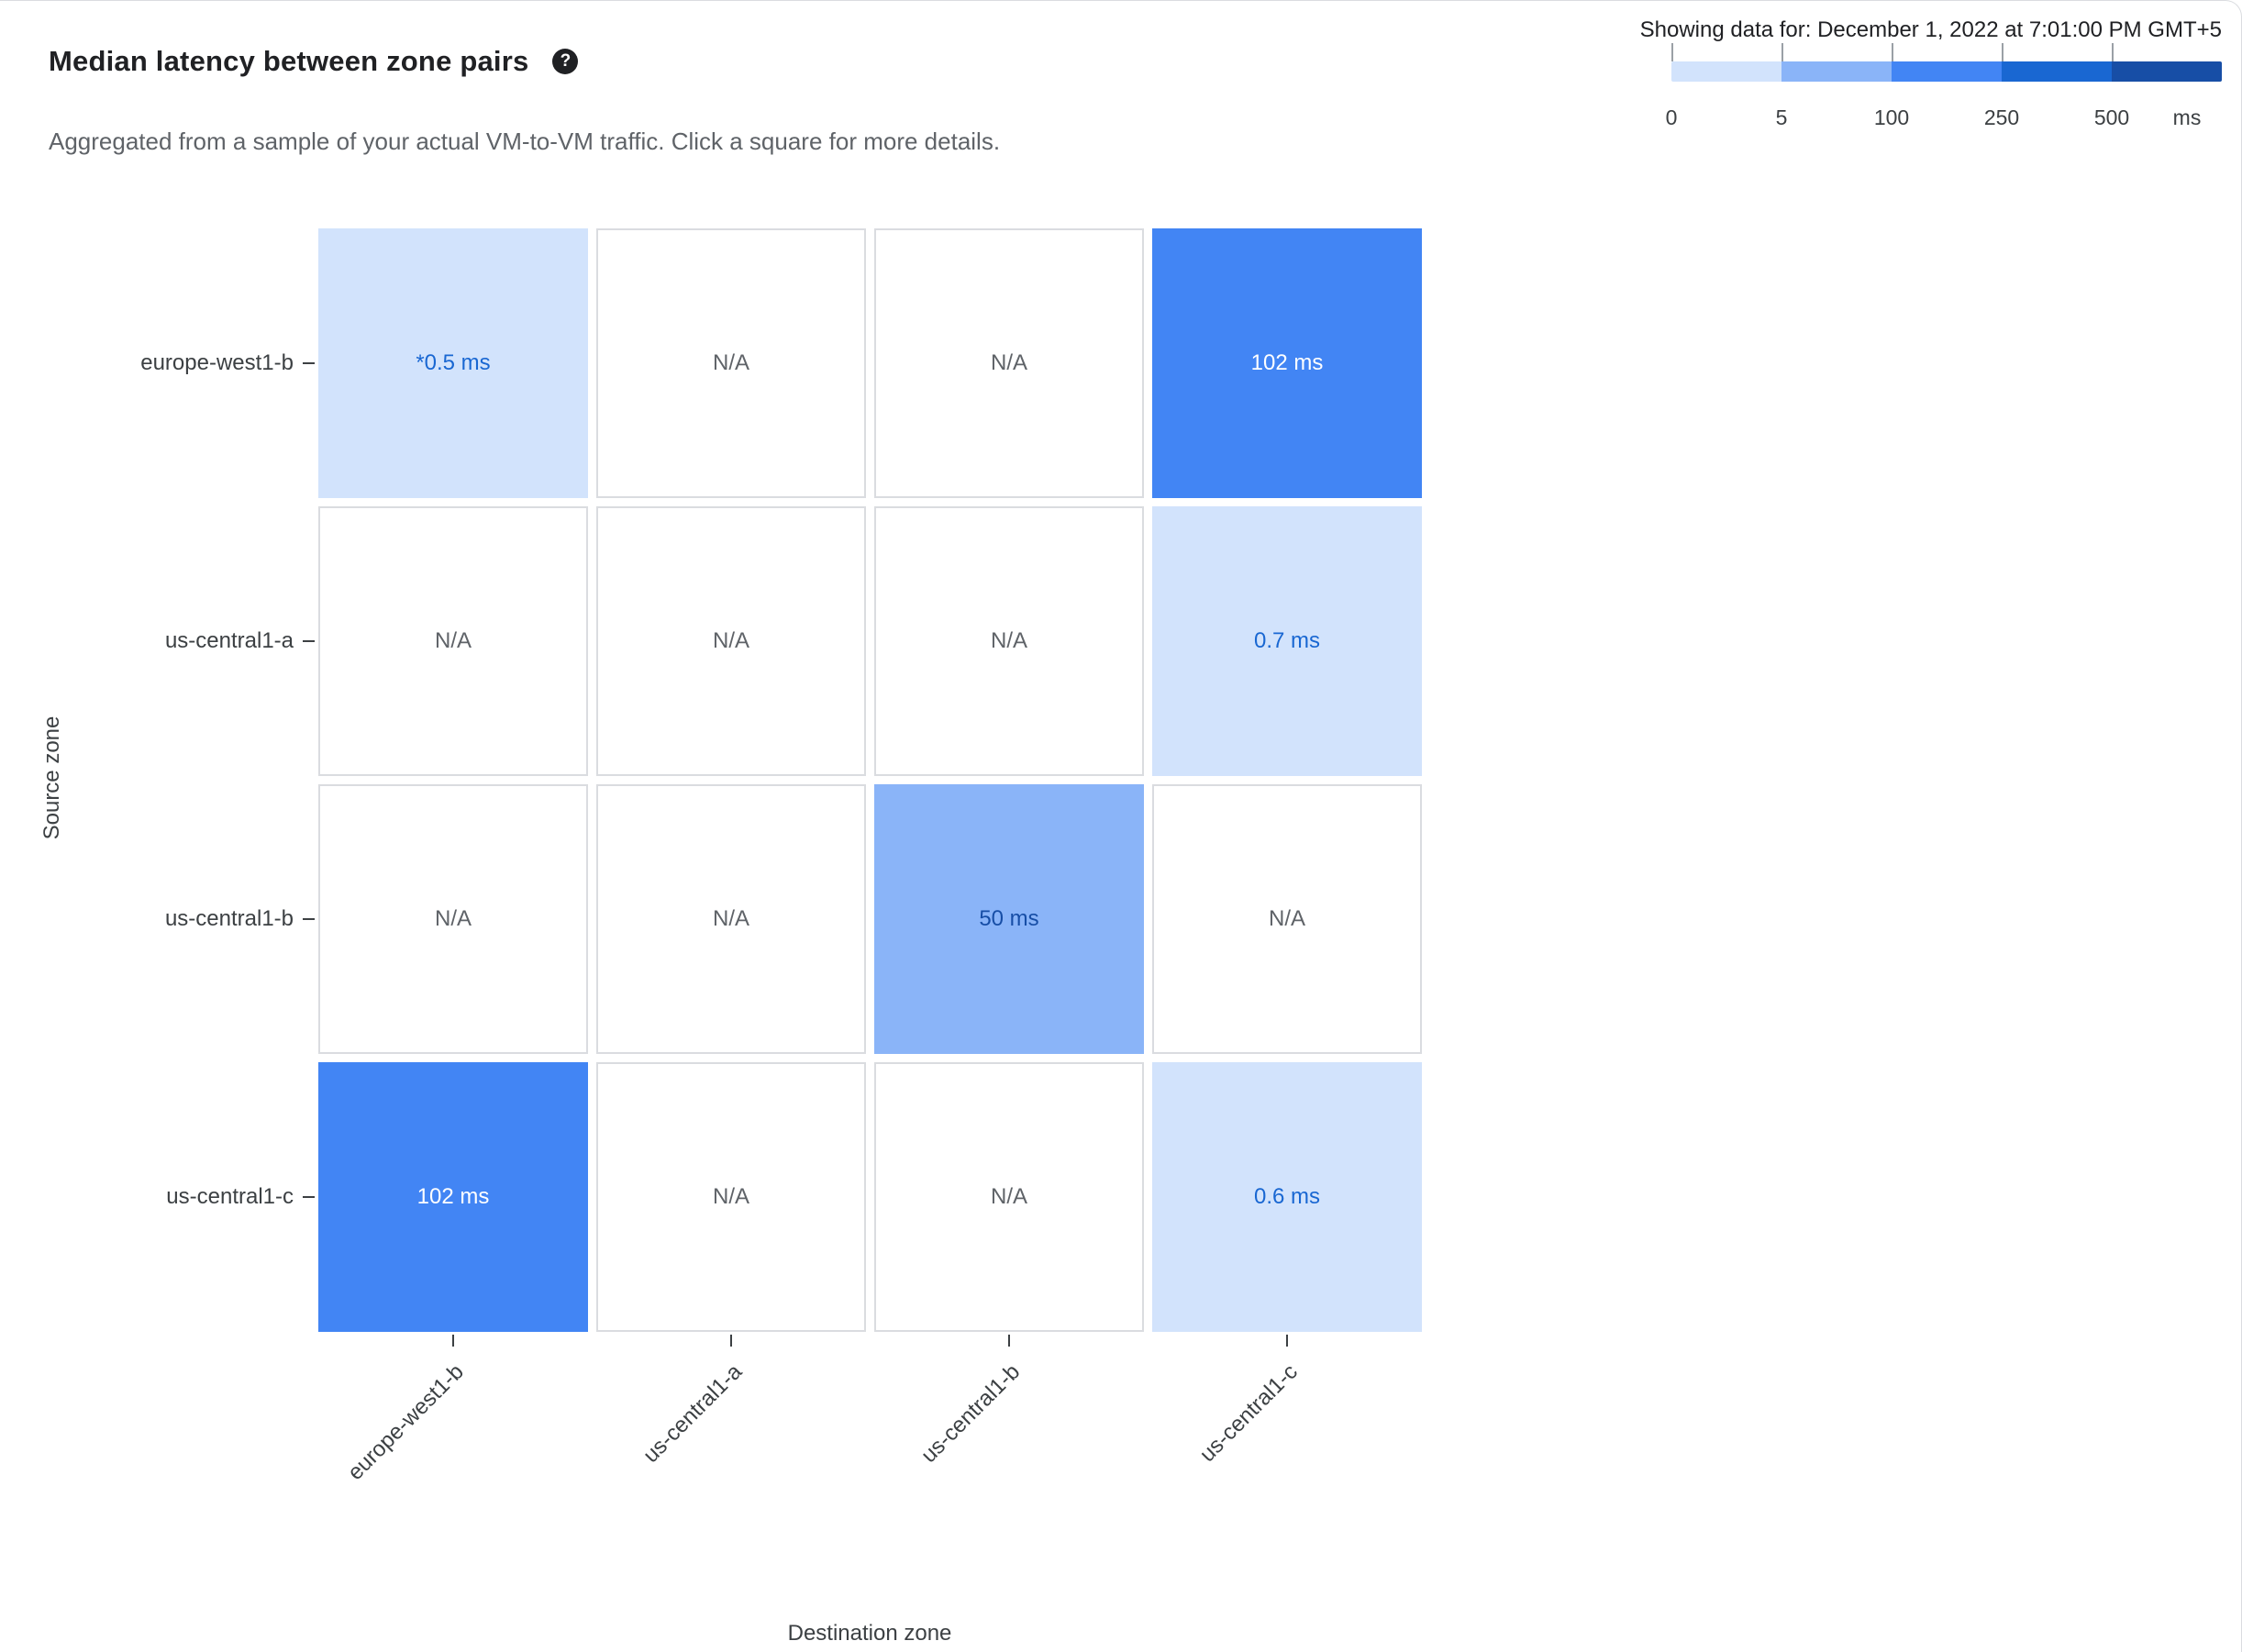  What do you see at coordinates (1009, 1341) in the screenshot?
I see `x-axis-tick-us-central1-b` at bounding box center [1009, 1341].